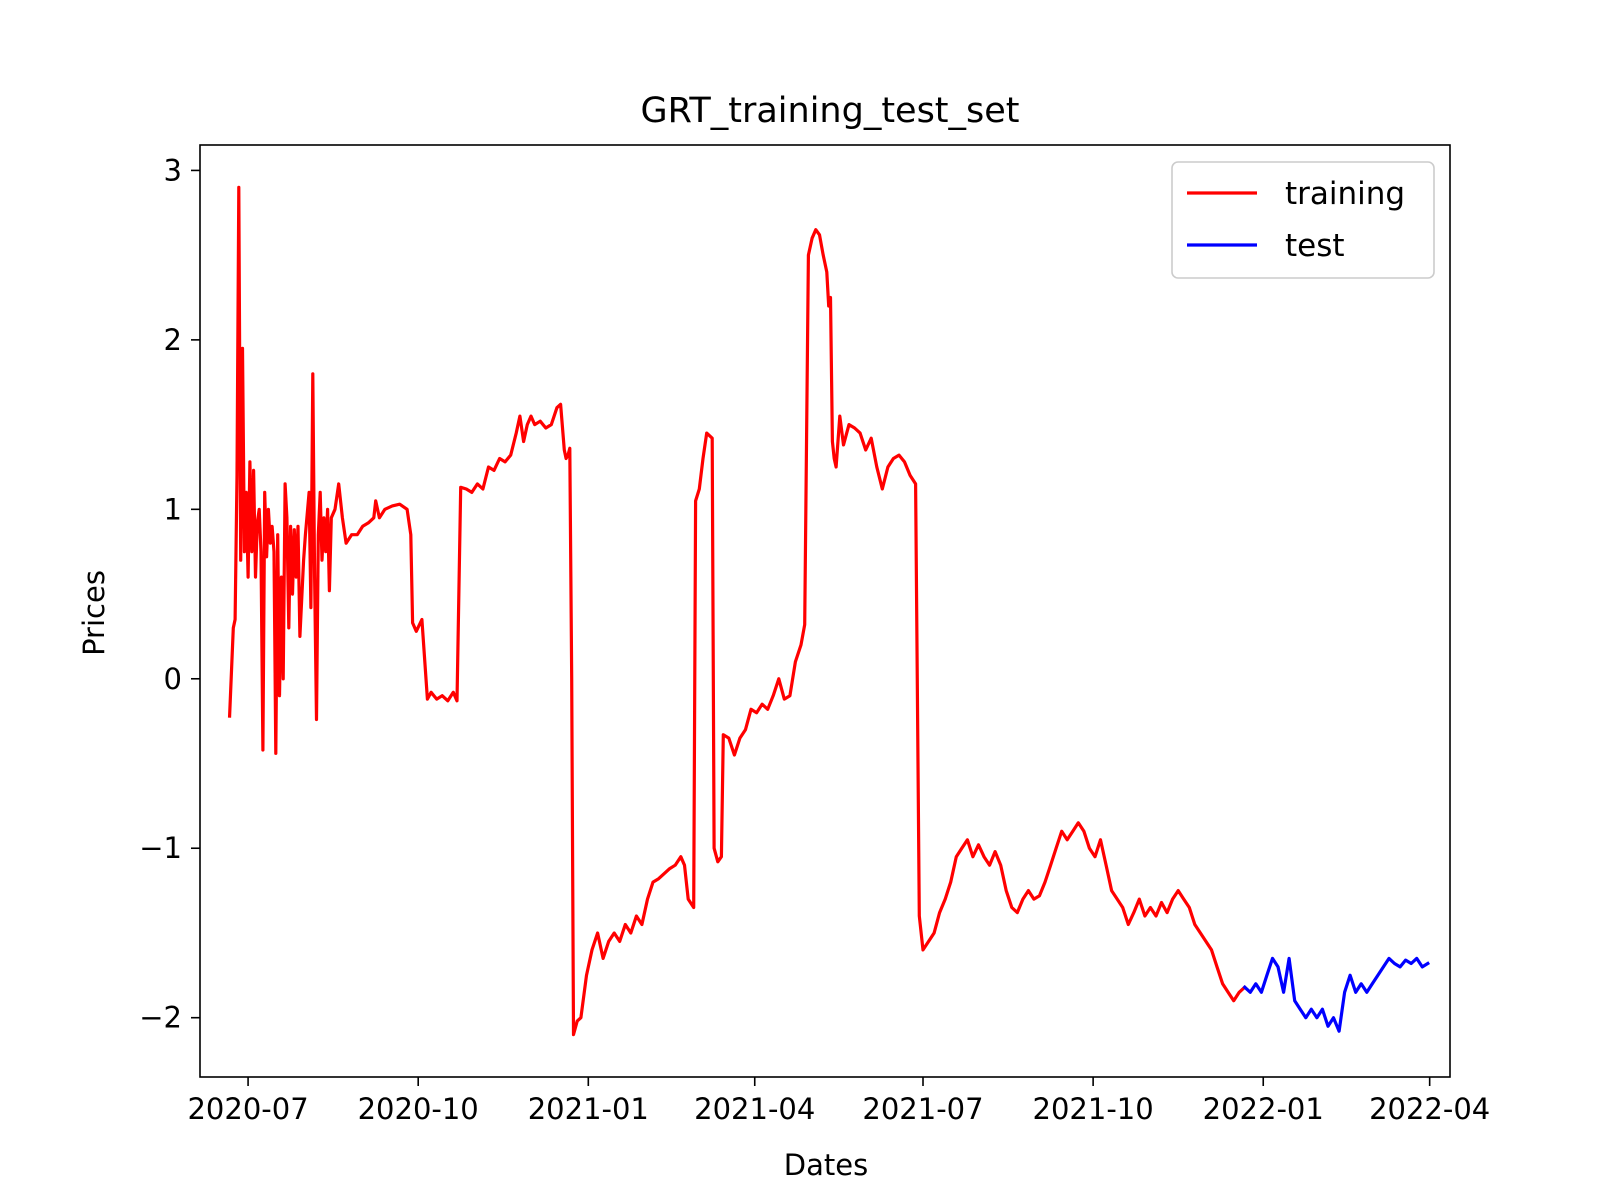  Describe the element at coordinates (1429, 1109) in the screenshot. I see `x-tick-label: 2022-04` at that location.